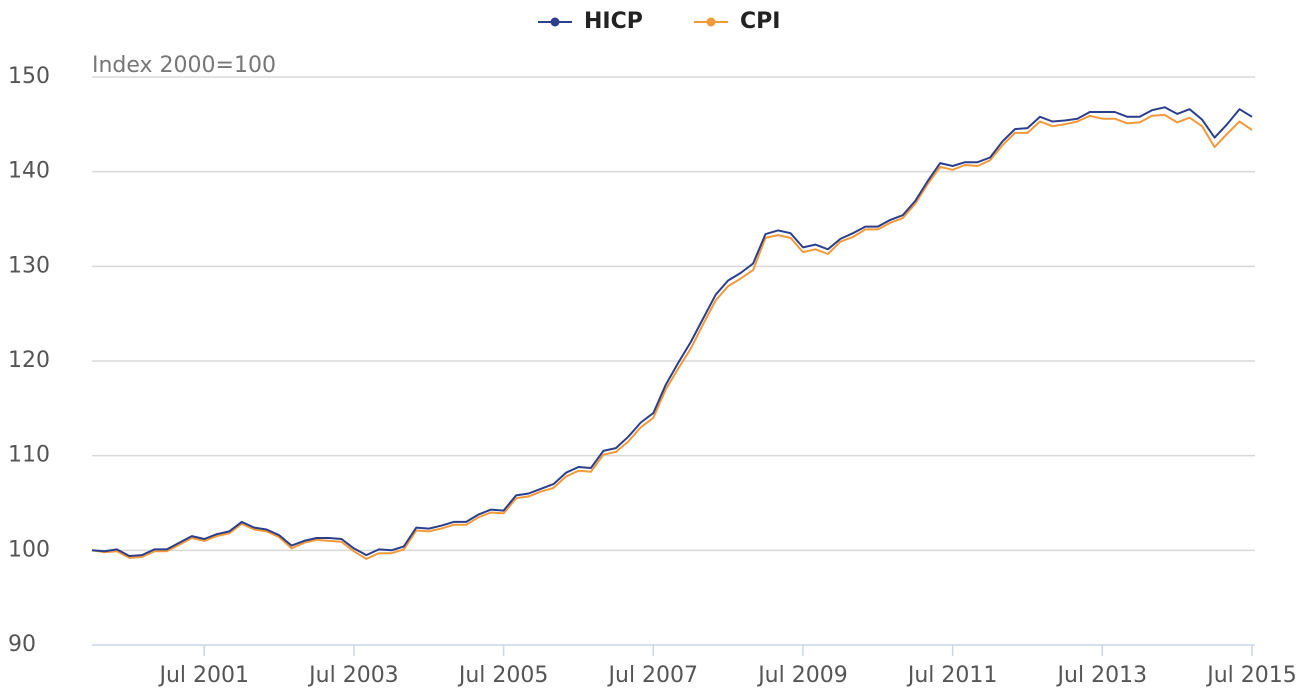  I want to click on legend-label: HICP, so click(613, 21).